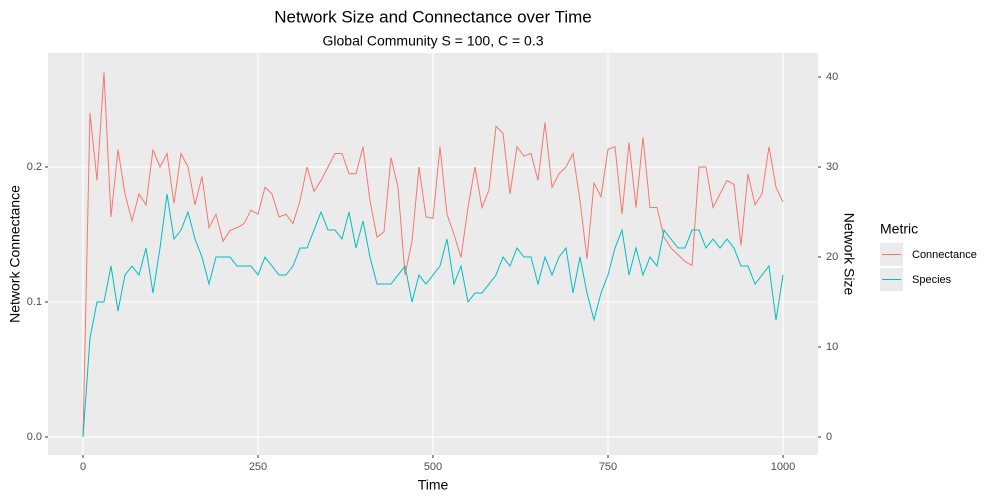 The image size is (1000, 500). Describe the element at coordinates (832, 257) in the screenshot. I see `y2-tick-label: 20` at that location.